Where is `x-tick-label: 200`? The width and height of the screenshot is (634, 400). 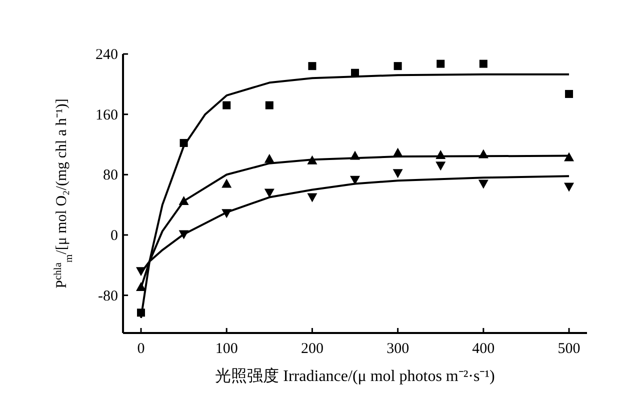
x-tick-label: 200 is located at coordinates (312, 349).